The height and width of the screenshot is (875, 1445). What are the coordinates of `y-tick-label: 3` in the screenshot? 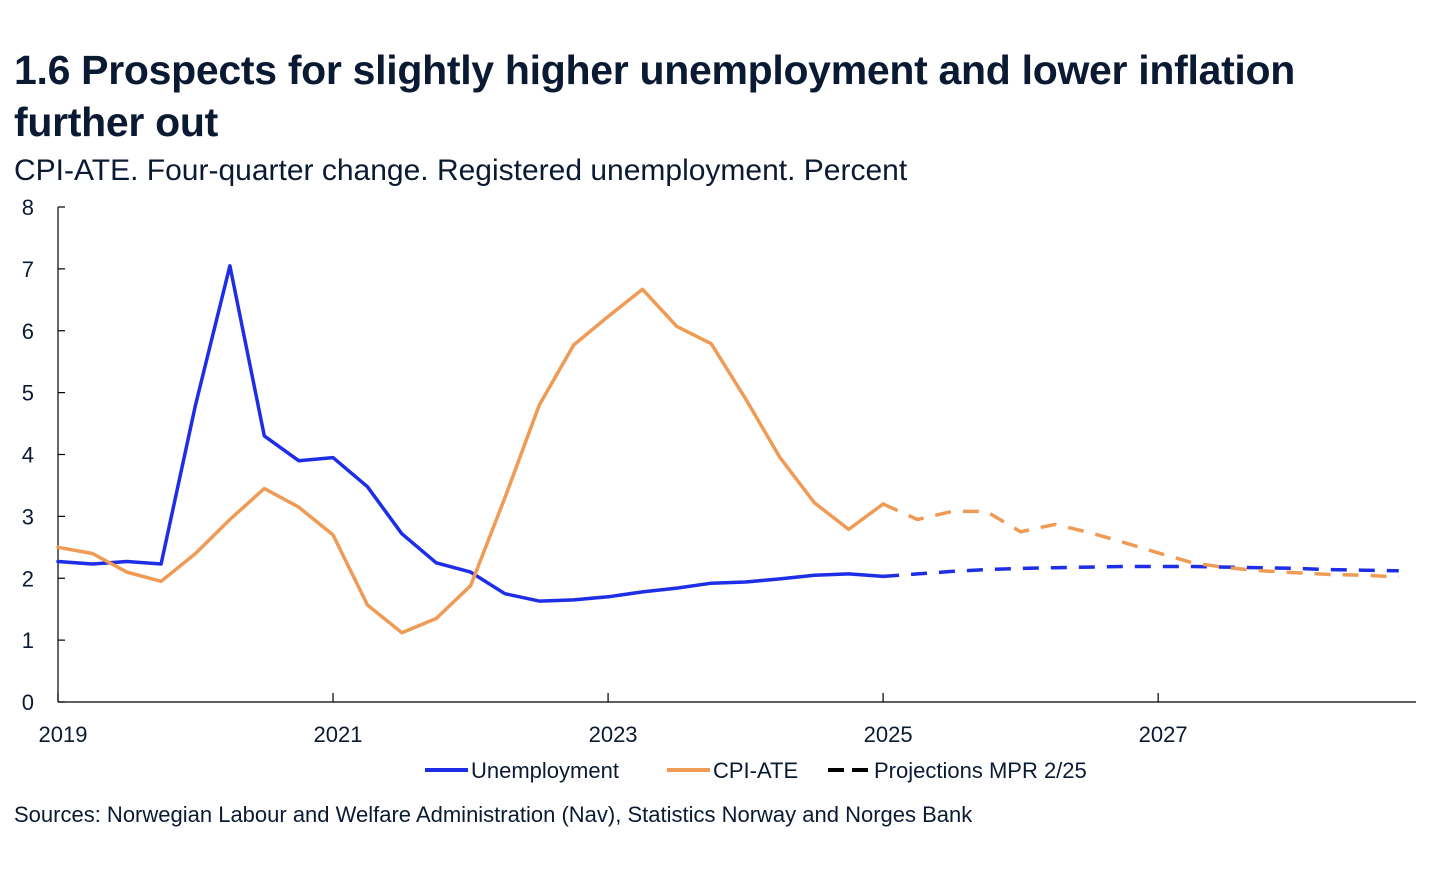 It's located at (28, 516).